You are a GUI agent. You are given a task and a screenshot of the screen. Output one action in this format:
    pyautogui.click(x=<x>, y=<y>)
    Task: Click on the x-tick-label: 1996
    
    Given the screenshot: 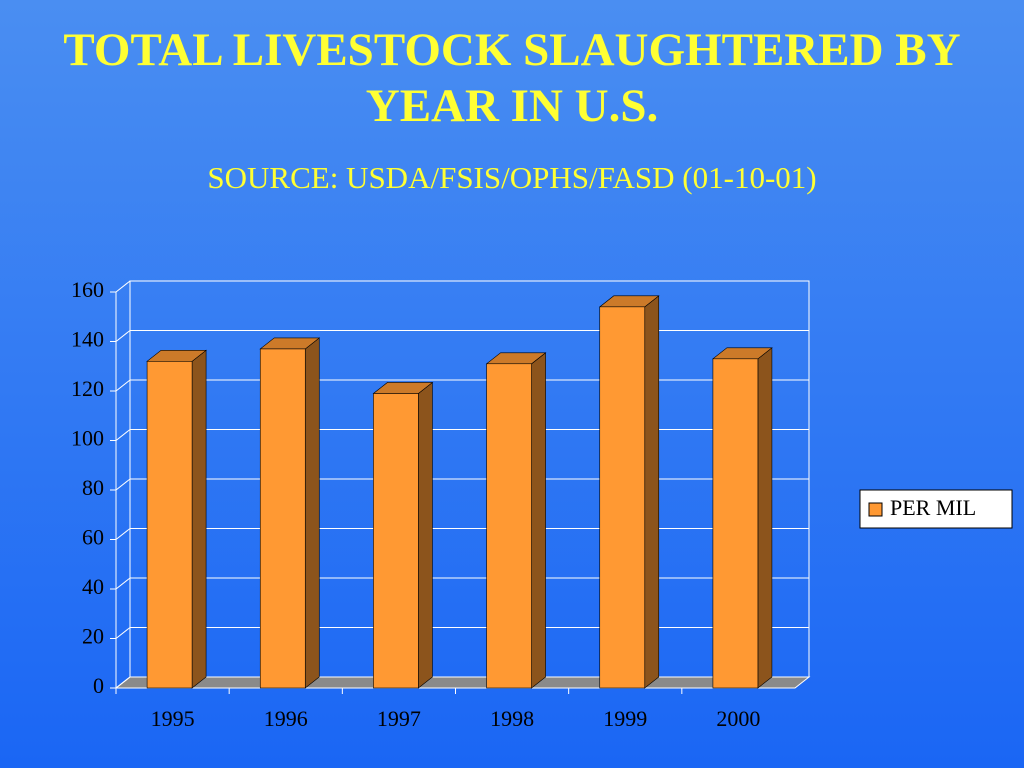 What is the action you would take?
    pyautogui.click(x=286, y=718)
    